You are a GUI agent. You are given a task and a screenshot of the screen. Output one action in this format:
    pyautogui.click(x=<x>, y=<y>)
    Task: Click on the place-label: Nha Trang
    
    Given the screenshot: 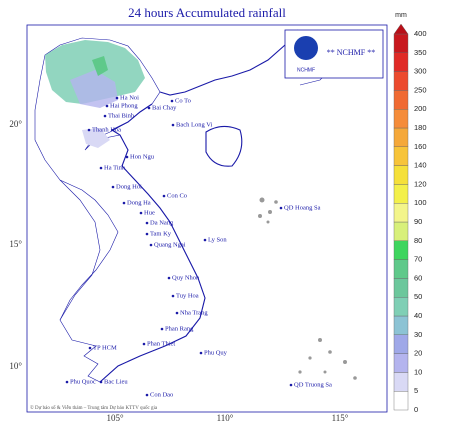 What is the action you would take?
    pyautogui.click(x=194, y=312)
    